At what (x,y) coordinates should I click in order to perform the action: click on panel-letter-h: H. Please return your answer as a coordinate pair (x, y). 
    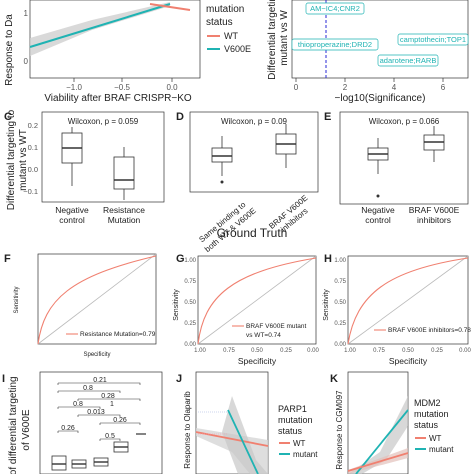
    Looking at the image, I should click on (328, 259).